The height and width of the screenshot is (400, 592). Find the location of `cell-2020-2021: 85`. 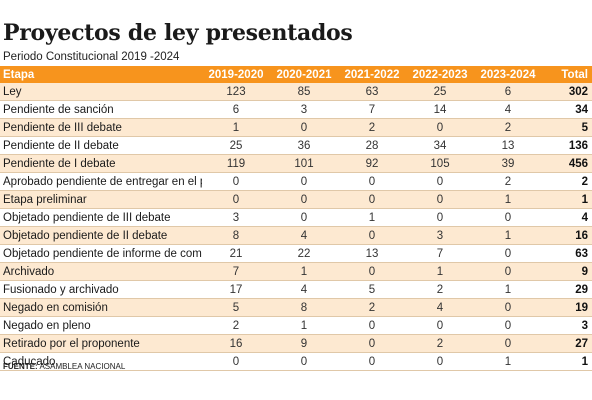

cell-2020-2021: 85 is located at coordinates (304, 92).